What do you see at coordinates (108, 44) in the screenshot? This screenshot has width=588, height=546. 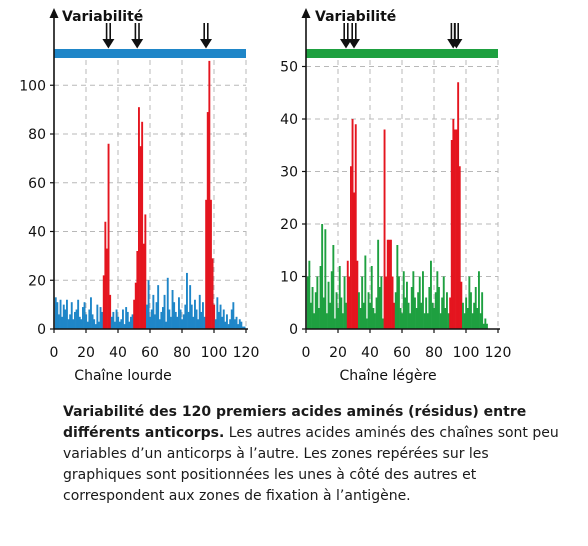 I see `arrow-icon` at bounding box center [108, 44].